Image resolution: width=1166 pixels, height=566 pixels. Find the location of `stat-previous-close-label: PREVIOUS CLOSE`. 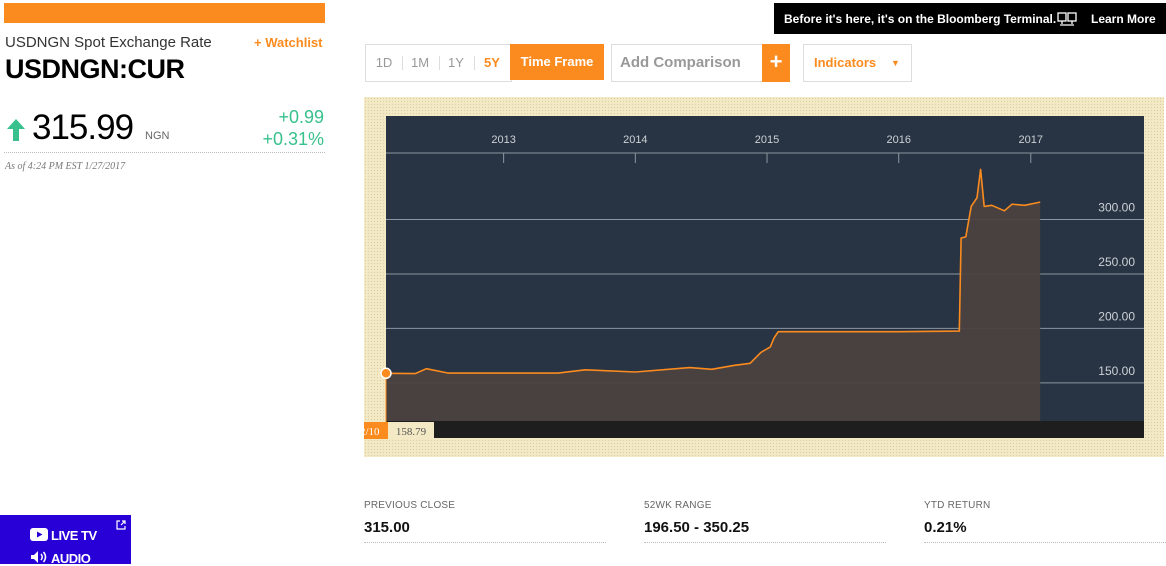

stat-previous-close-label: PREVIOUS CLOSE is located at coordinates (410, 505).